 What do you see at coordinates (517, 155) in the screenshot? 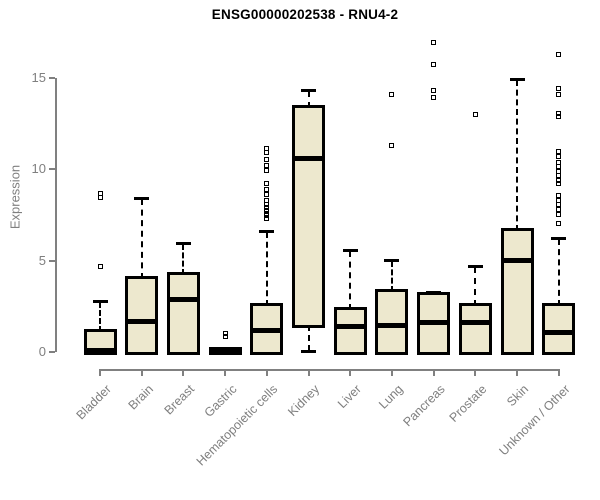
I see `whisker-upper-skin` at bounding box center [517, 155].